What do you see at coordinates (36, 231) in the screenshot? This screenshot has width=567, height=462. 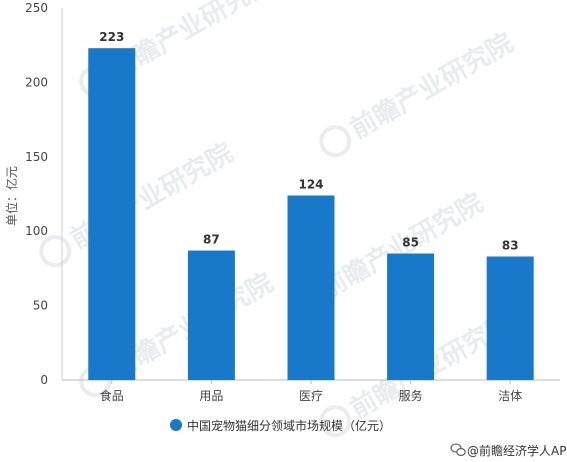 I see `y-tick-label: 100` at bounding box center [36, 231].